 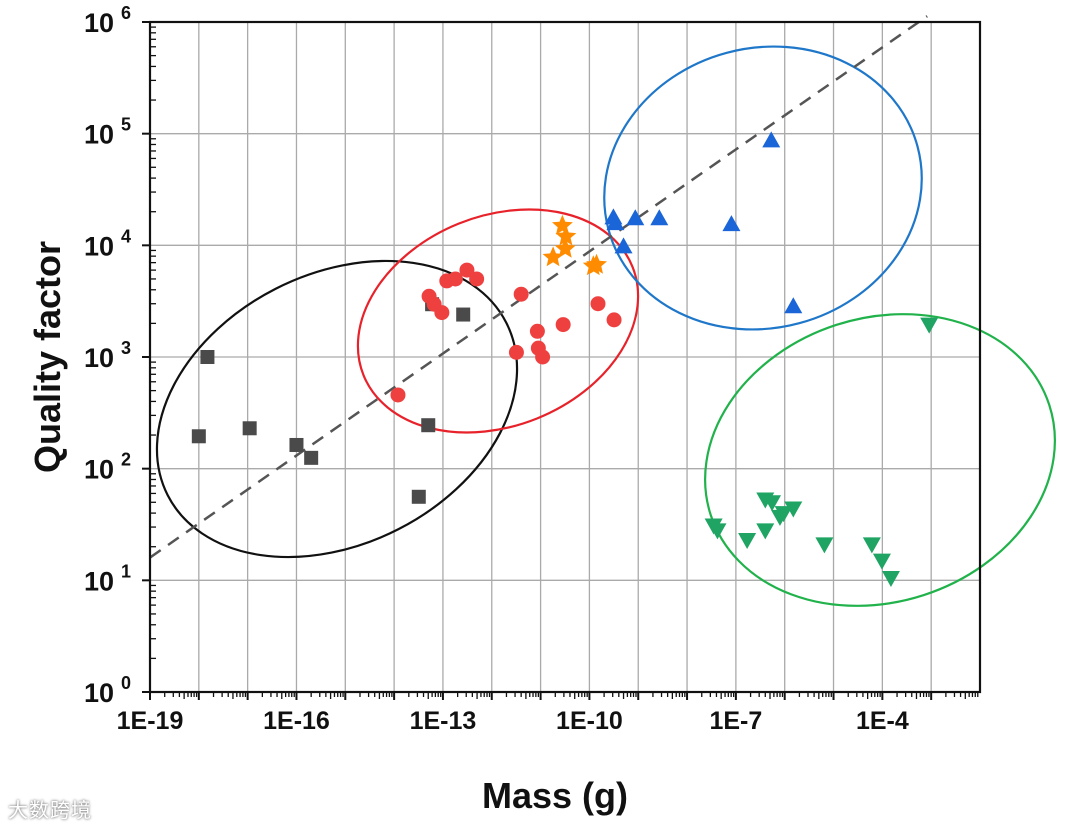 What do you see at coordinates (555, 795) in the screenshot?
I see `x-axis-title: Mass (g)` at bounding box center [555, 795].